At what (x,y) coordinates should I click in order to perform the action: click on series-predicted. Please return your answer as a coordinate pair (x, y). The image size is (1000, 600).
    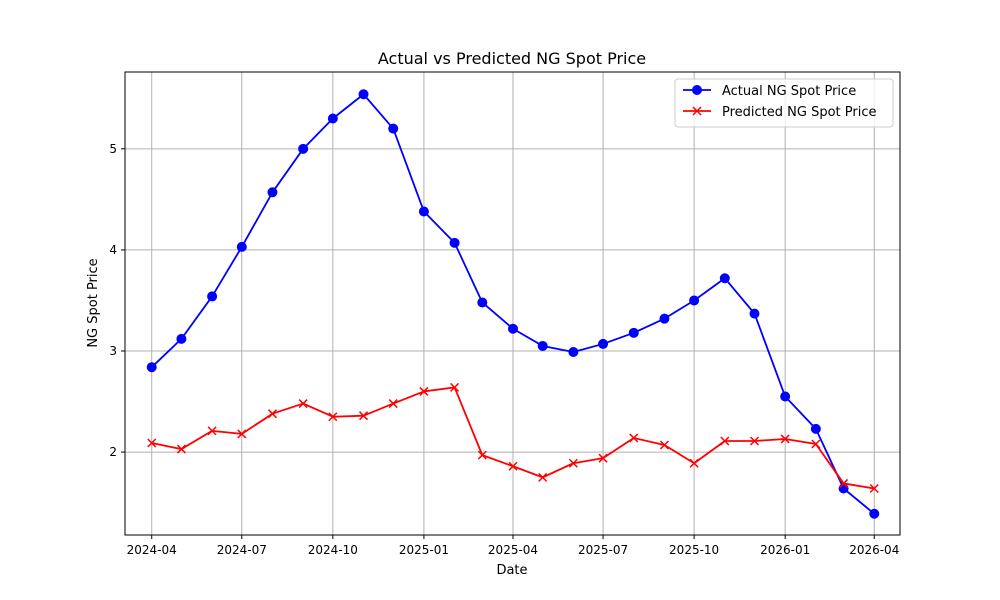
    Looking at the image, I should click on (513, 438).